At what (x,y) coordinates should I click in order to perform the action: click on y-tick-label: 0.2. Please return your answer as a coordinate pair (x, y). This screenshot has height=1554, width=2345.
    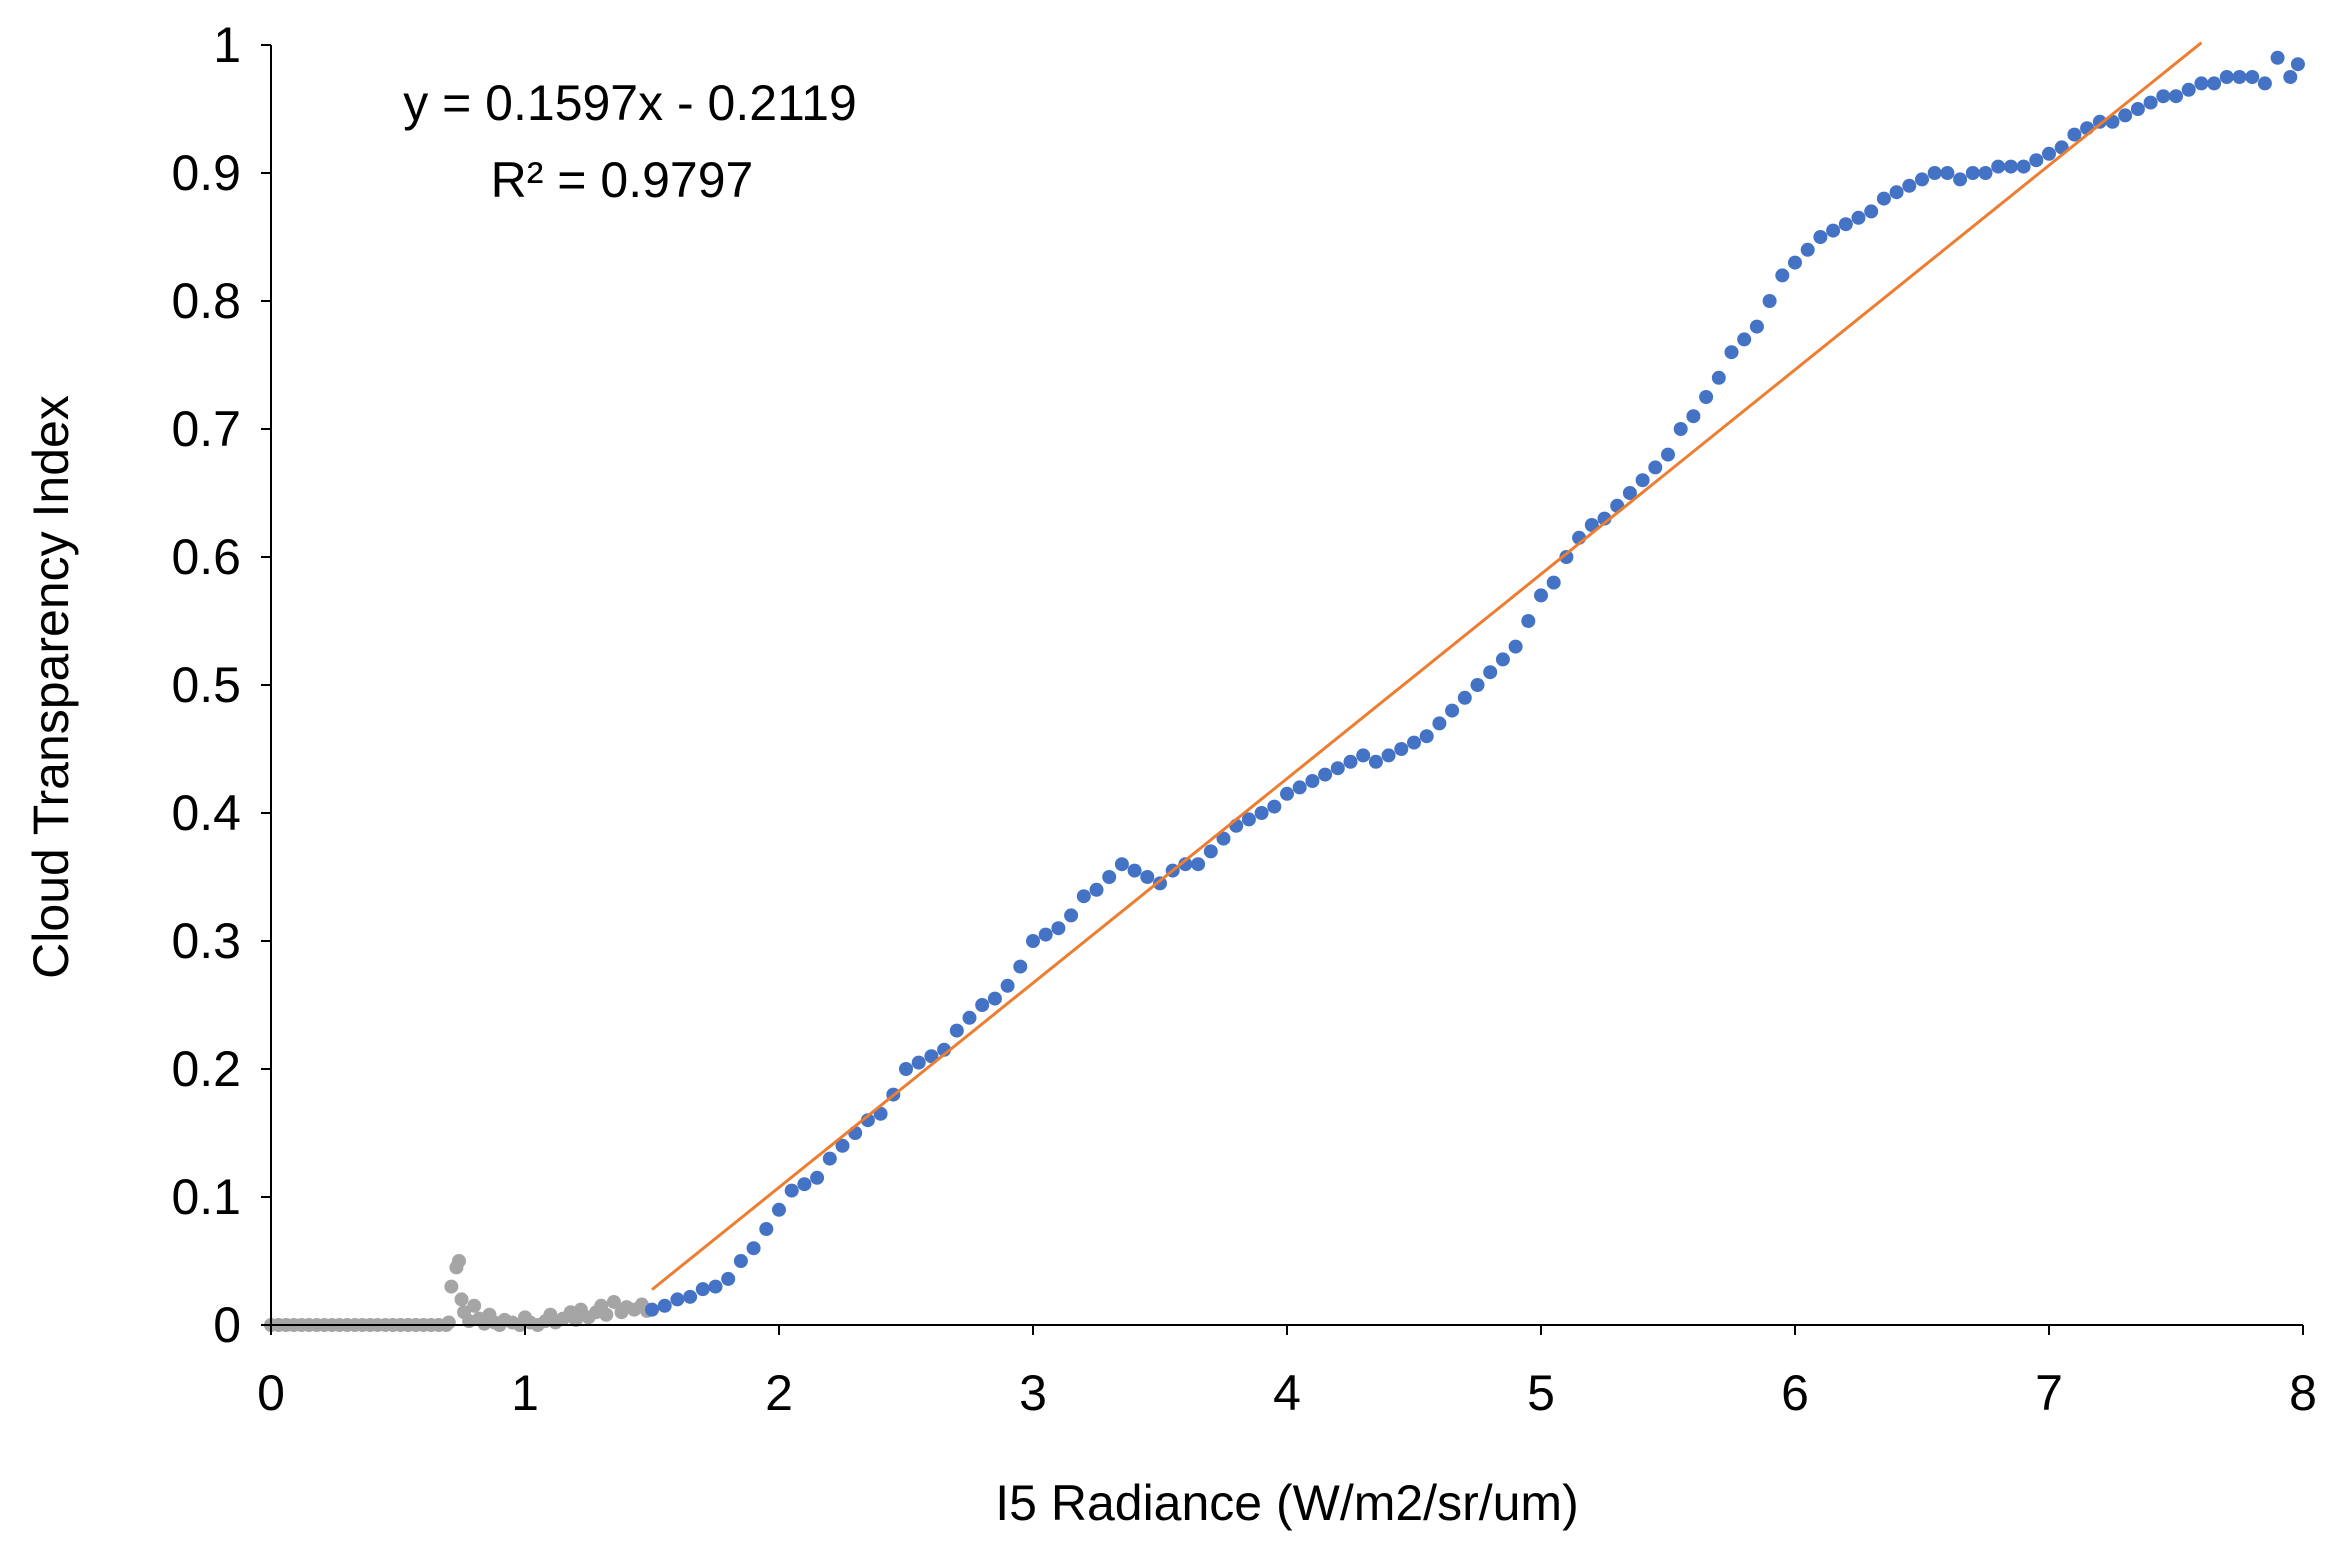
    Looking at the image, I should click on (206, 1069).